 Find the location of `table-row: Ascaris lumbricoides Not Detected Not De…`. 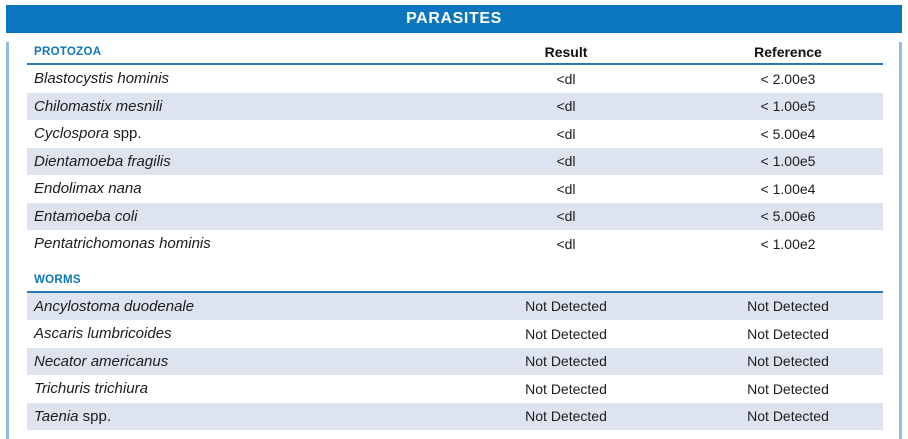

table-row: Ascaris lumbricoides Not Detected Not De… is located at coordinates (455, 334).